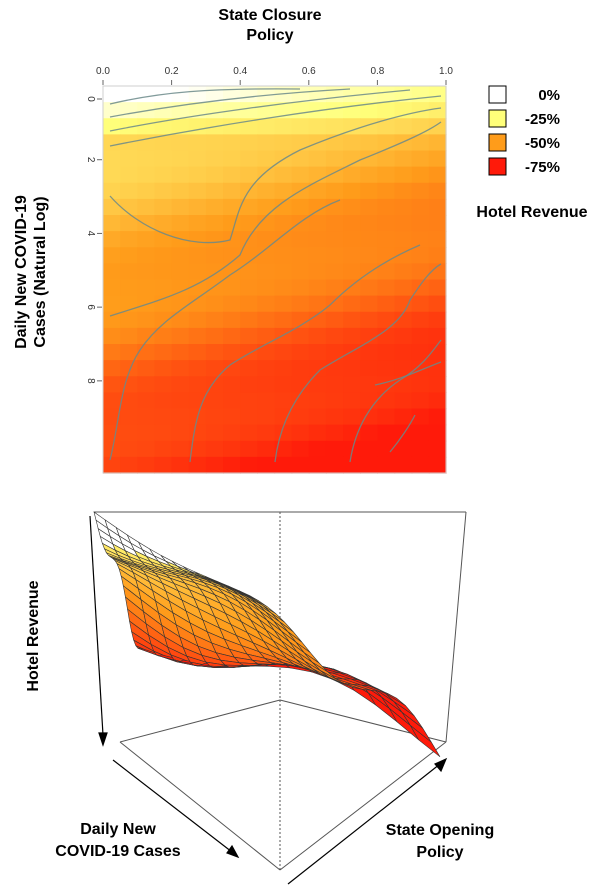 The height and width of the screenshot is (891, 598). I want to click on heatmap-title-line-1: State Closure, so click(269, 15).